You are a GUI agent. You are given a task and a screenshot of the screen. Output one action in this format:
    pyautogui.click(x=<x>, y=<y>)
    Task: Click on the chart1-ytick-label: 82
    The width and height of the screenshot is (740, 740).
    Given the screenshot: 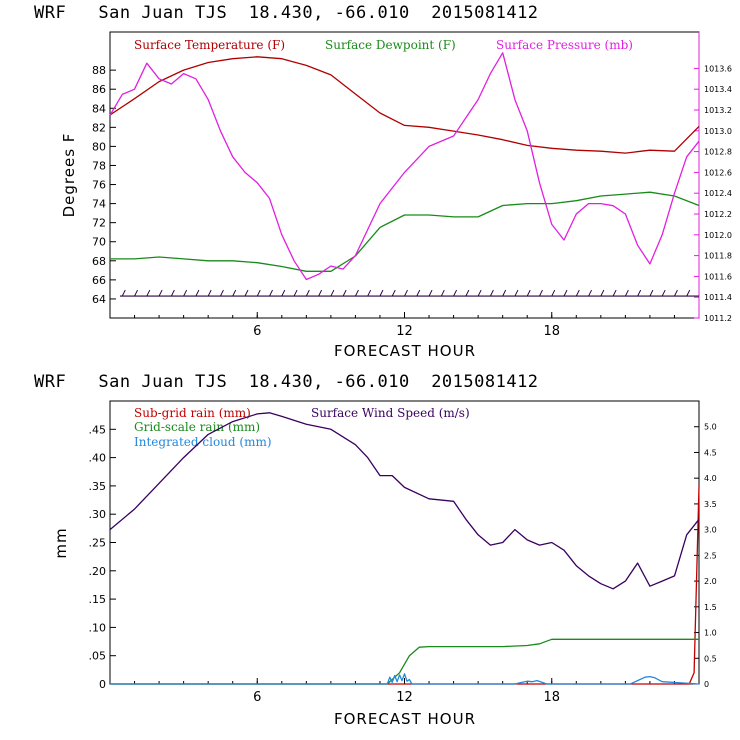 What is the action you would take?
    pyautogui.click(x=99, y=127)
    